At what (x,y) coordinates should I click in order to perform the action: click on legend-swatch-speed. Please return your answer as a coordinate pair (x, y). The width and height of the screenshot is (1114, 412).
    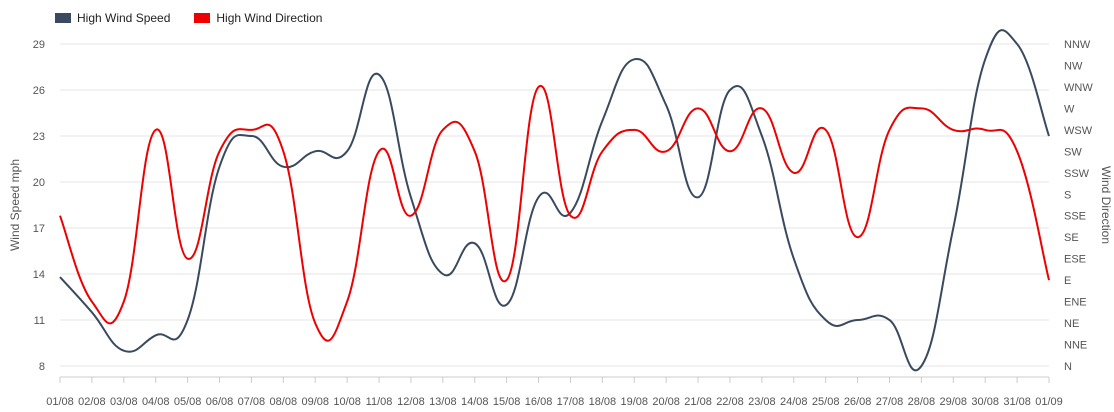
    Looking at the image, I should click on (63, 18).